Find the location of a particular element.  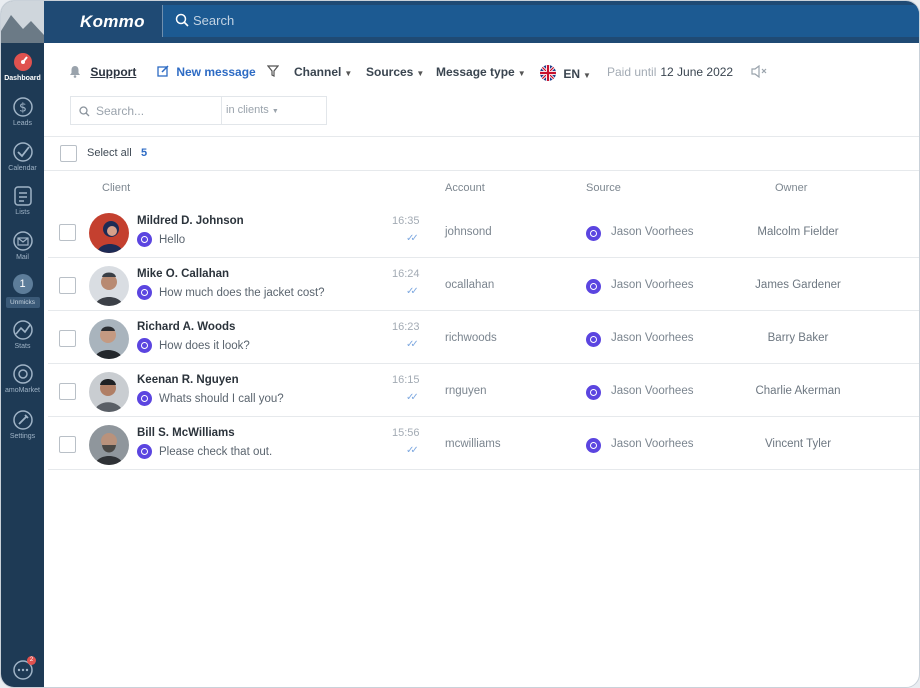

filter-icon is located at coordinates (273, 71).